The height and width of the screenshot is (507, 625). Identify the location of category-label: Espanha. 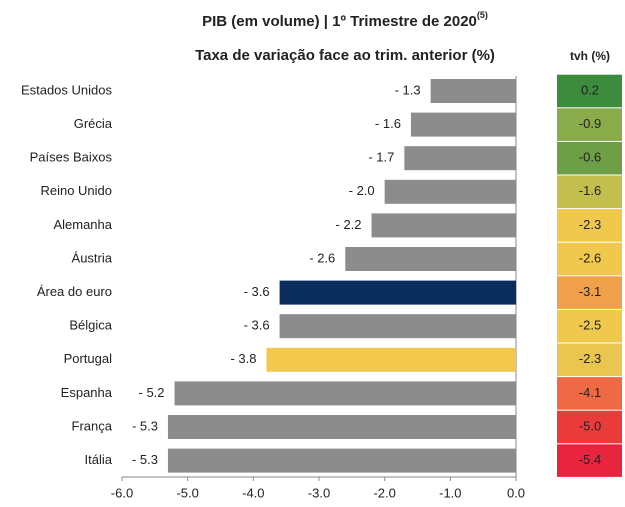
(87, 392).